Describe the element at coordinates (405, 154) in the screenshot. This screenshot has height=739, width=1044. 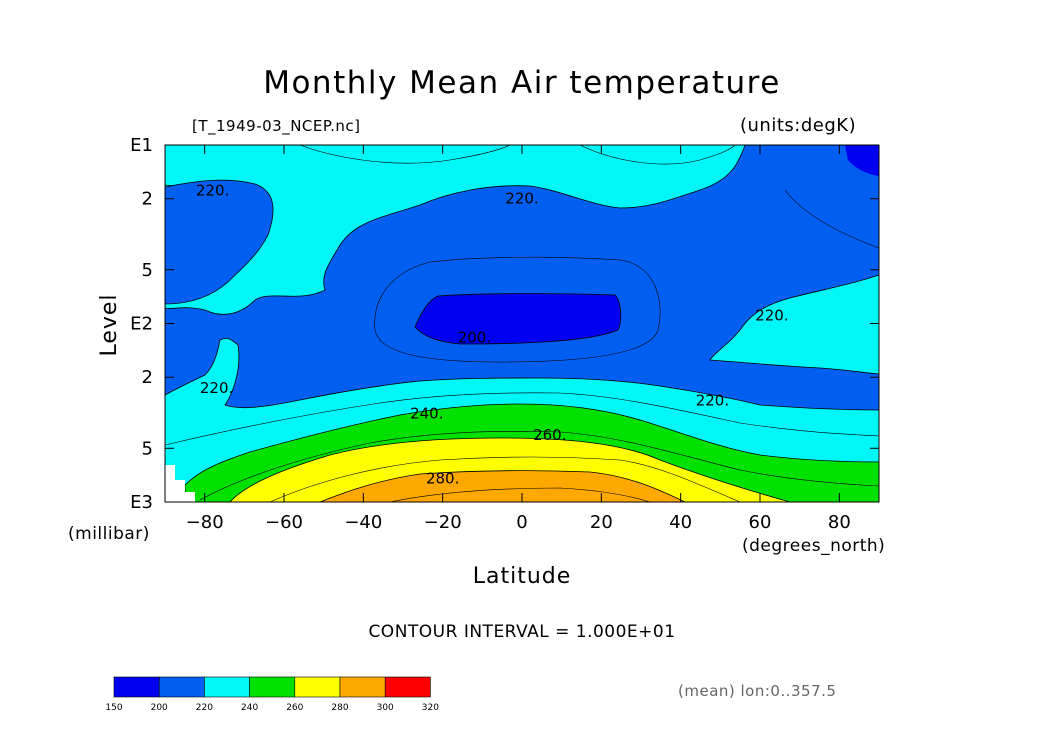
I see `contour-line-top` at that location.